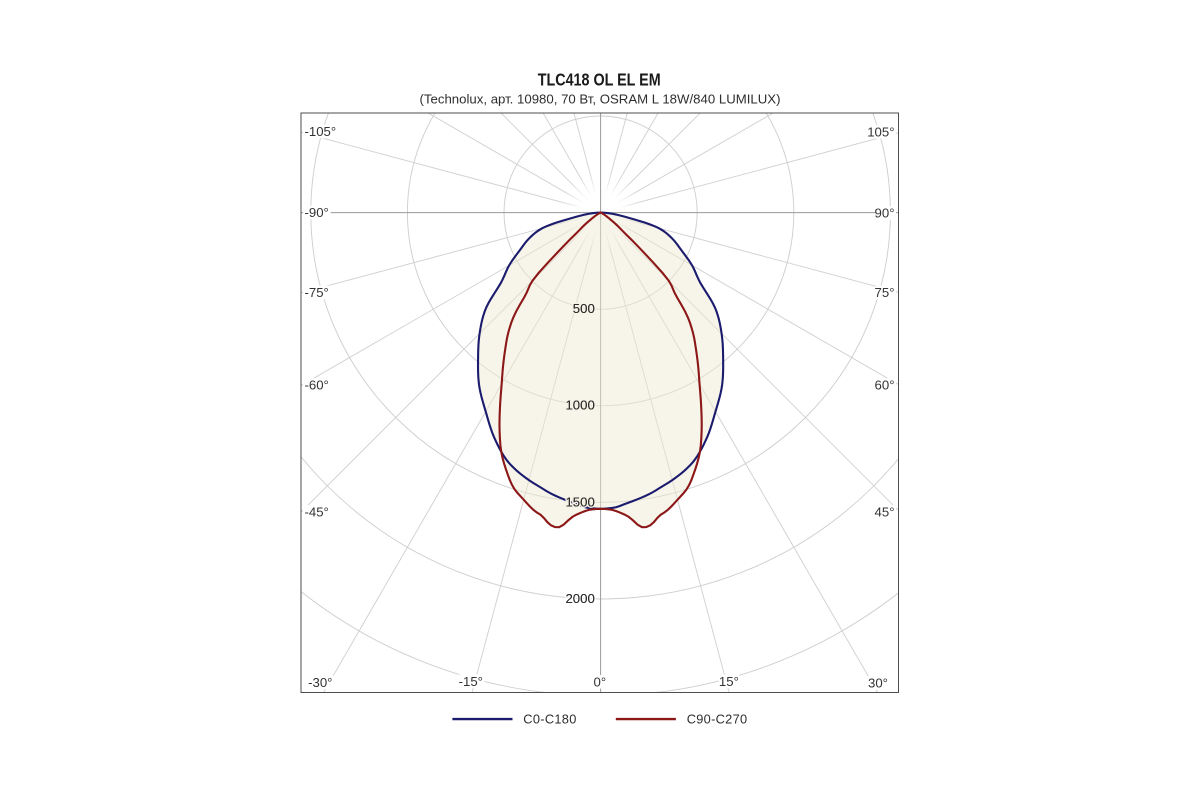 This screenshot has width=1200, height=805. What do you see at coordinates (321, 131) in the screenshot?
I see `svg-text: -105°` at bounding box center [321, 131].